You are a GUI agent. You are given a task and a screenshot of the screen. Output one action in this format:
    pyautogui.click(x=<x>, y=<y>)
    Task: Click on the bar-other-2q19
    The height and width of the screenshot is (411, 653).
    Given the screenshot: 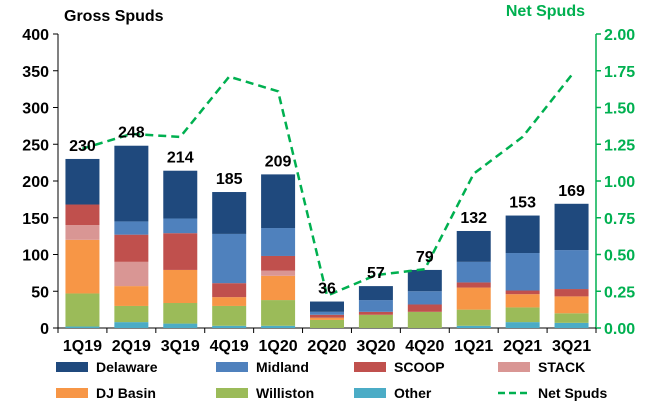 What is the action you would take?
    pyautogui.click(x=131, y=325)
    